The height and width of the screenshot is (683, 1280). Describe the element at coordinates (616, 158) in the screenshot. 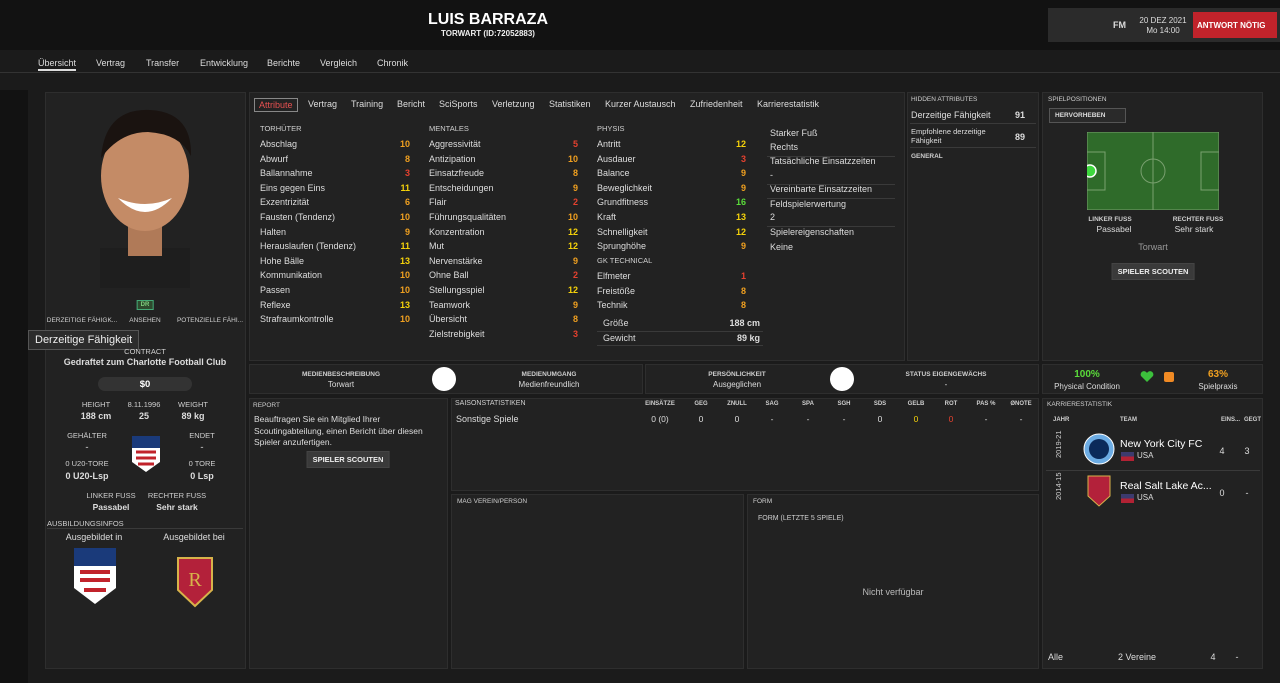

I see `attribute-name: Ausdauer` at that location.